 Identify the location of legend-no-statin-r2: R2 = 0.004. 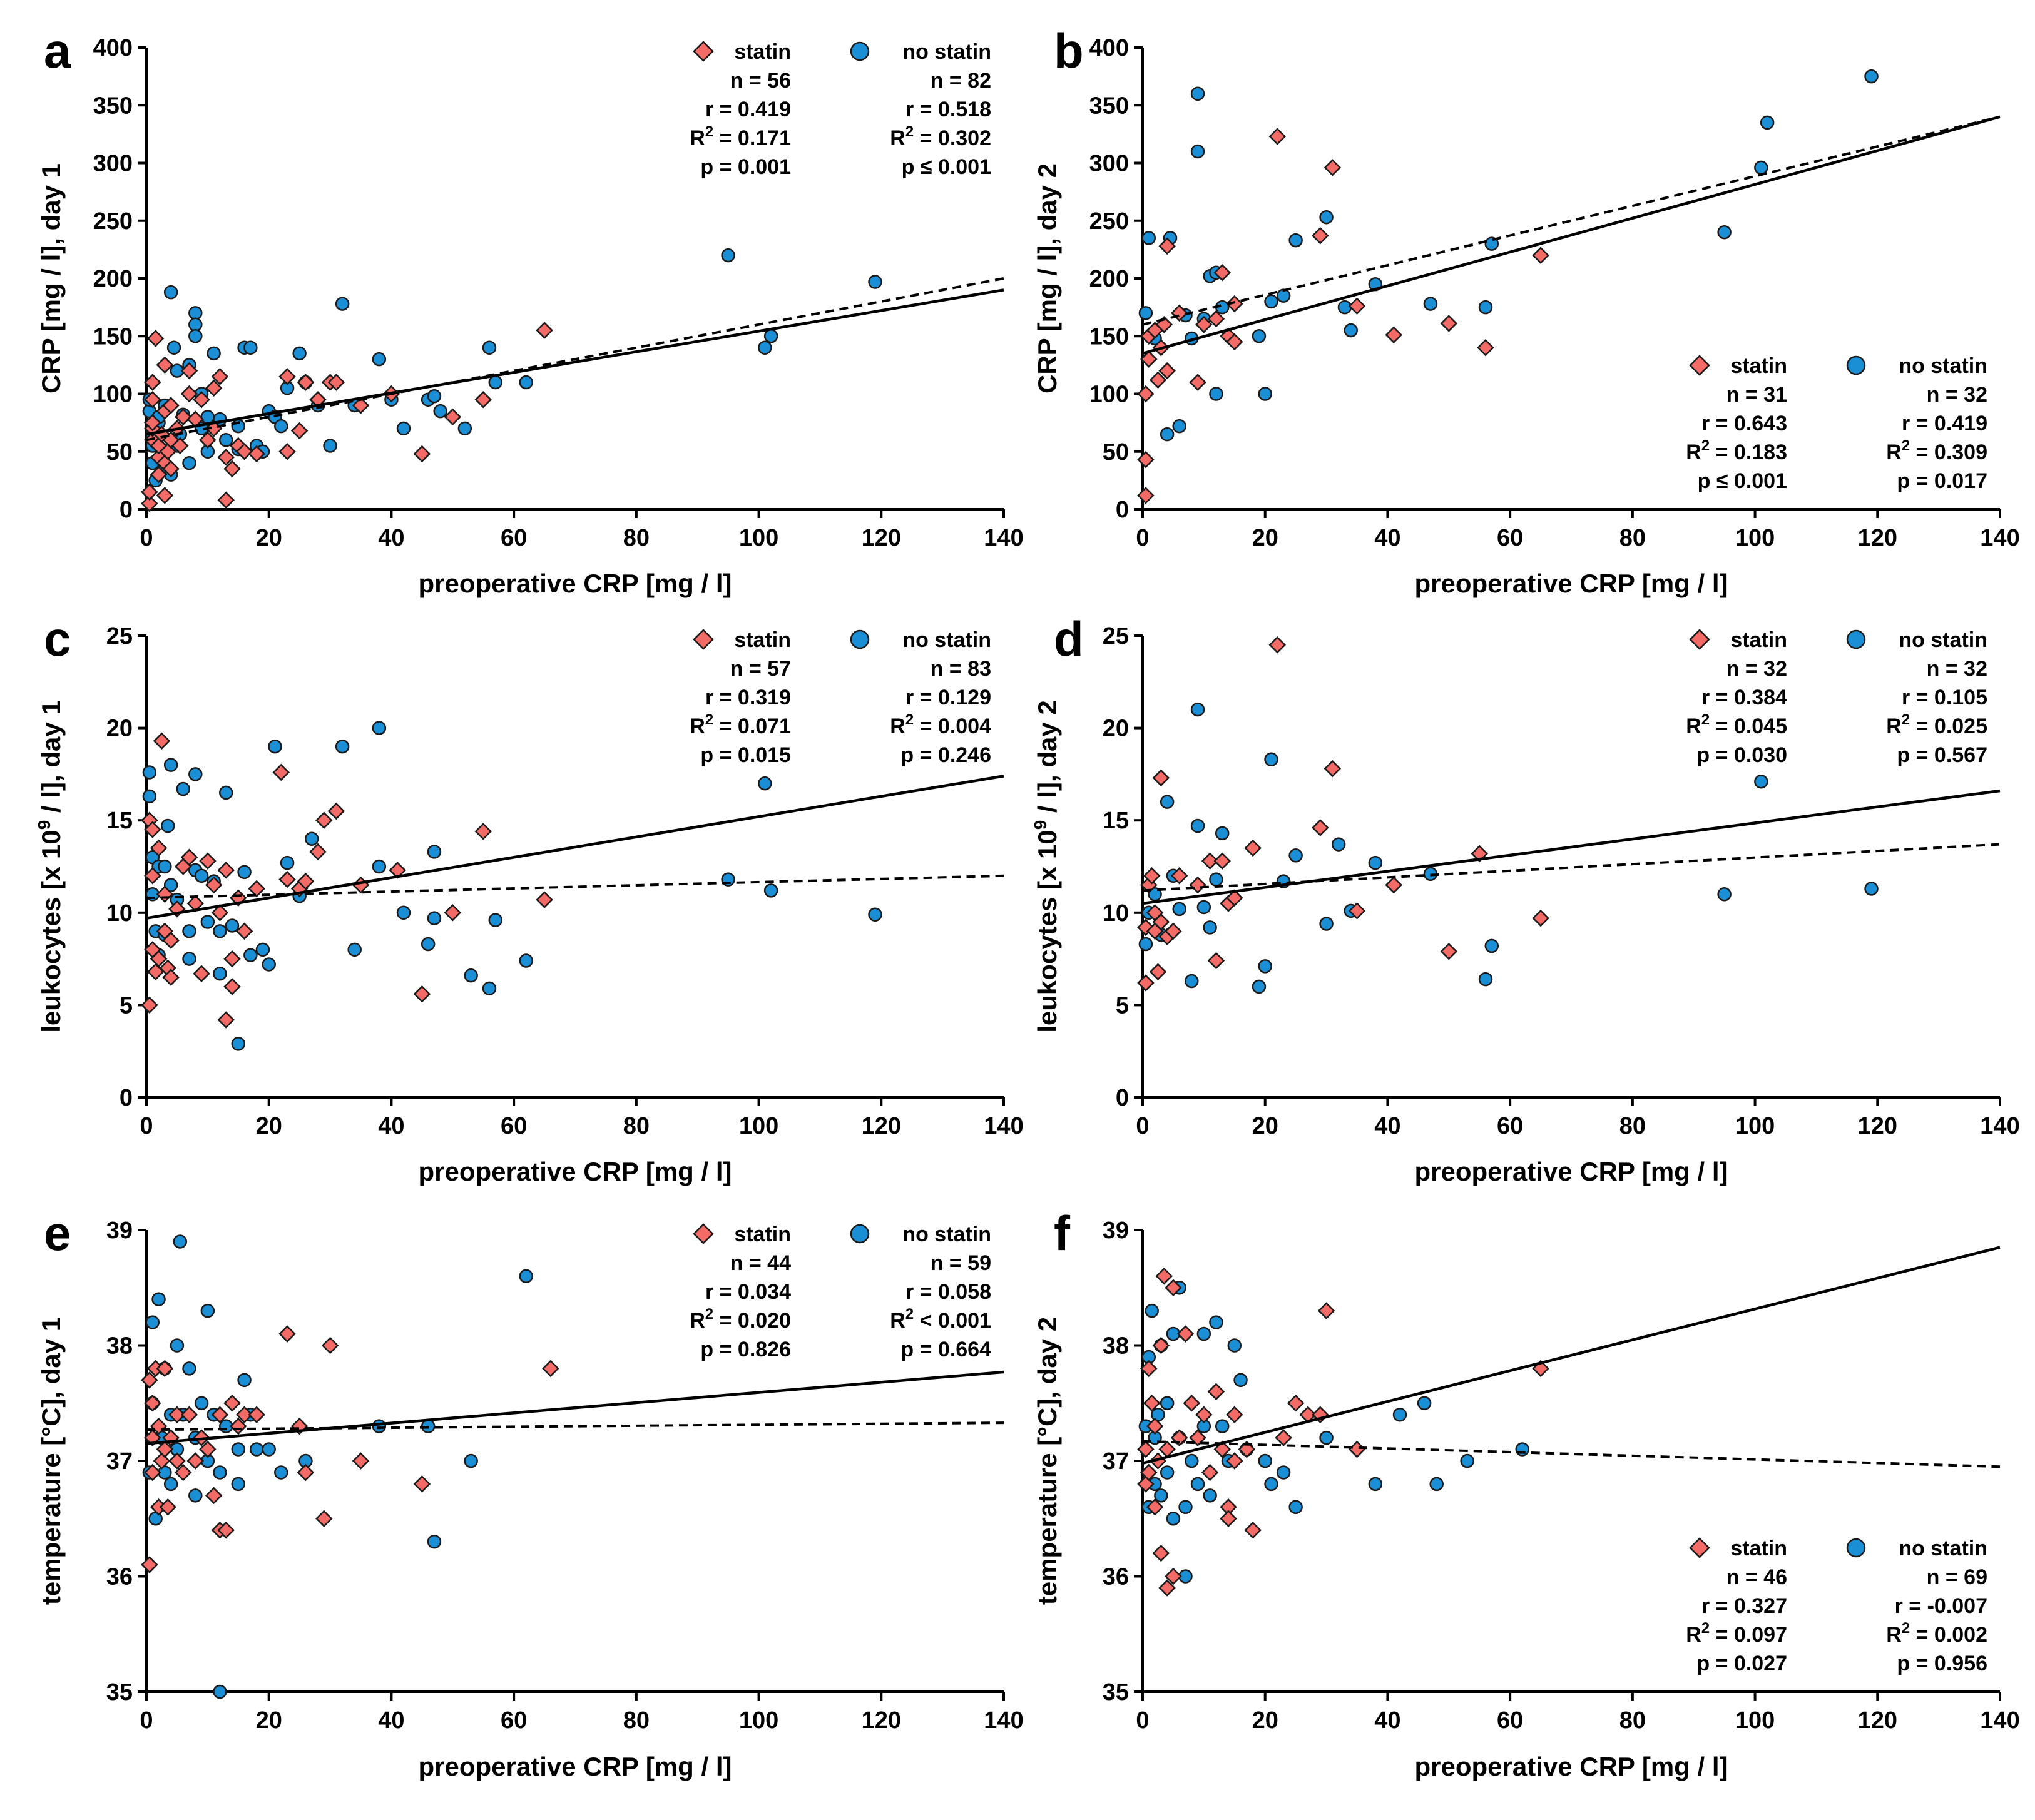
(940, 724).